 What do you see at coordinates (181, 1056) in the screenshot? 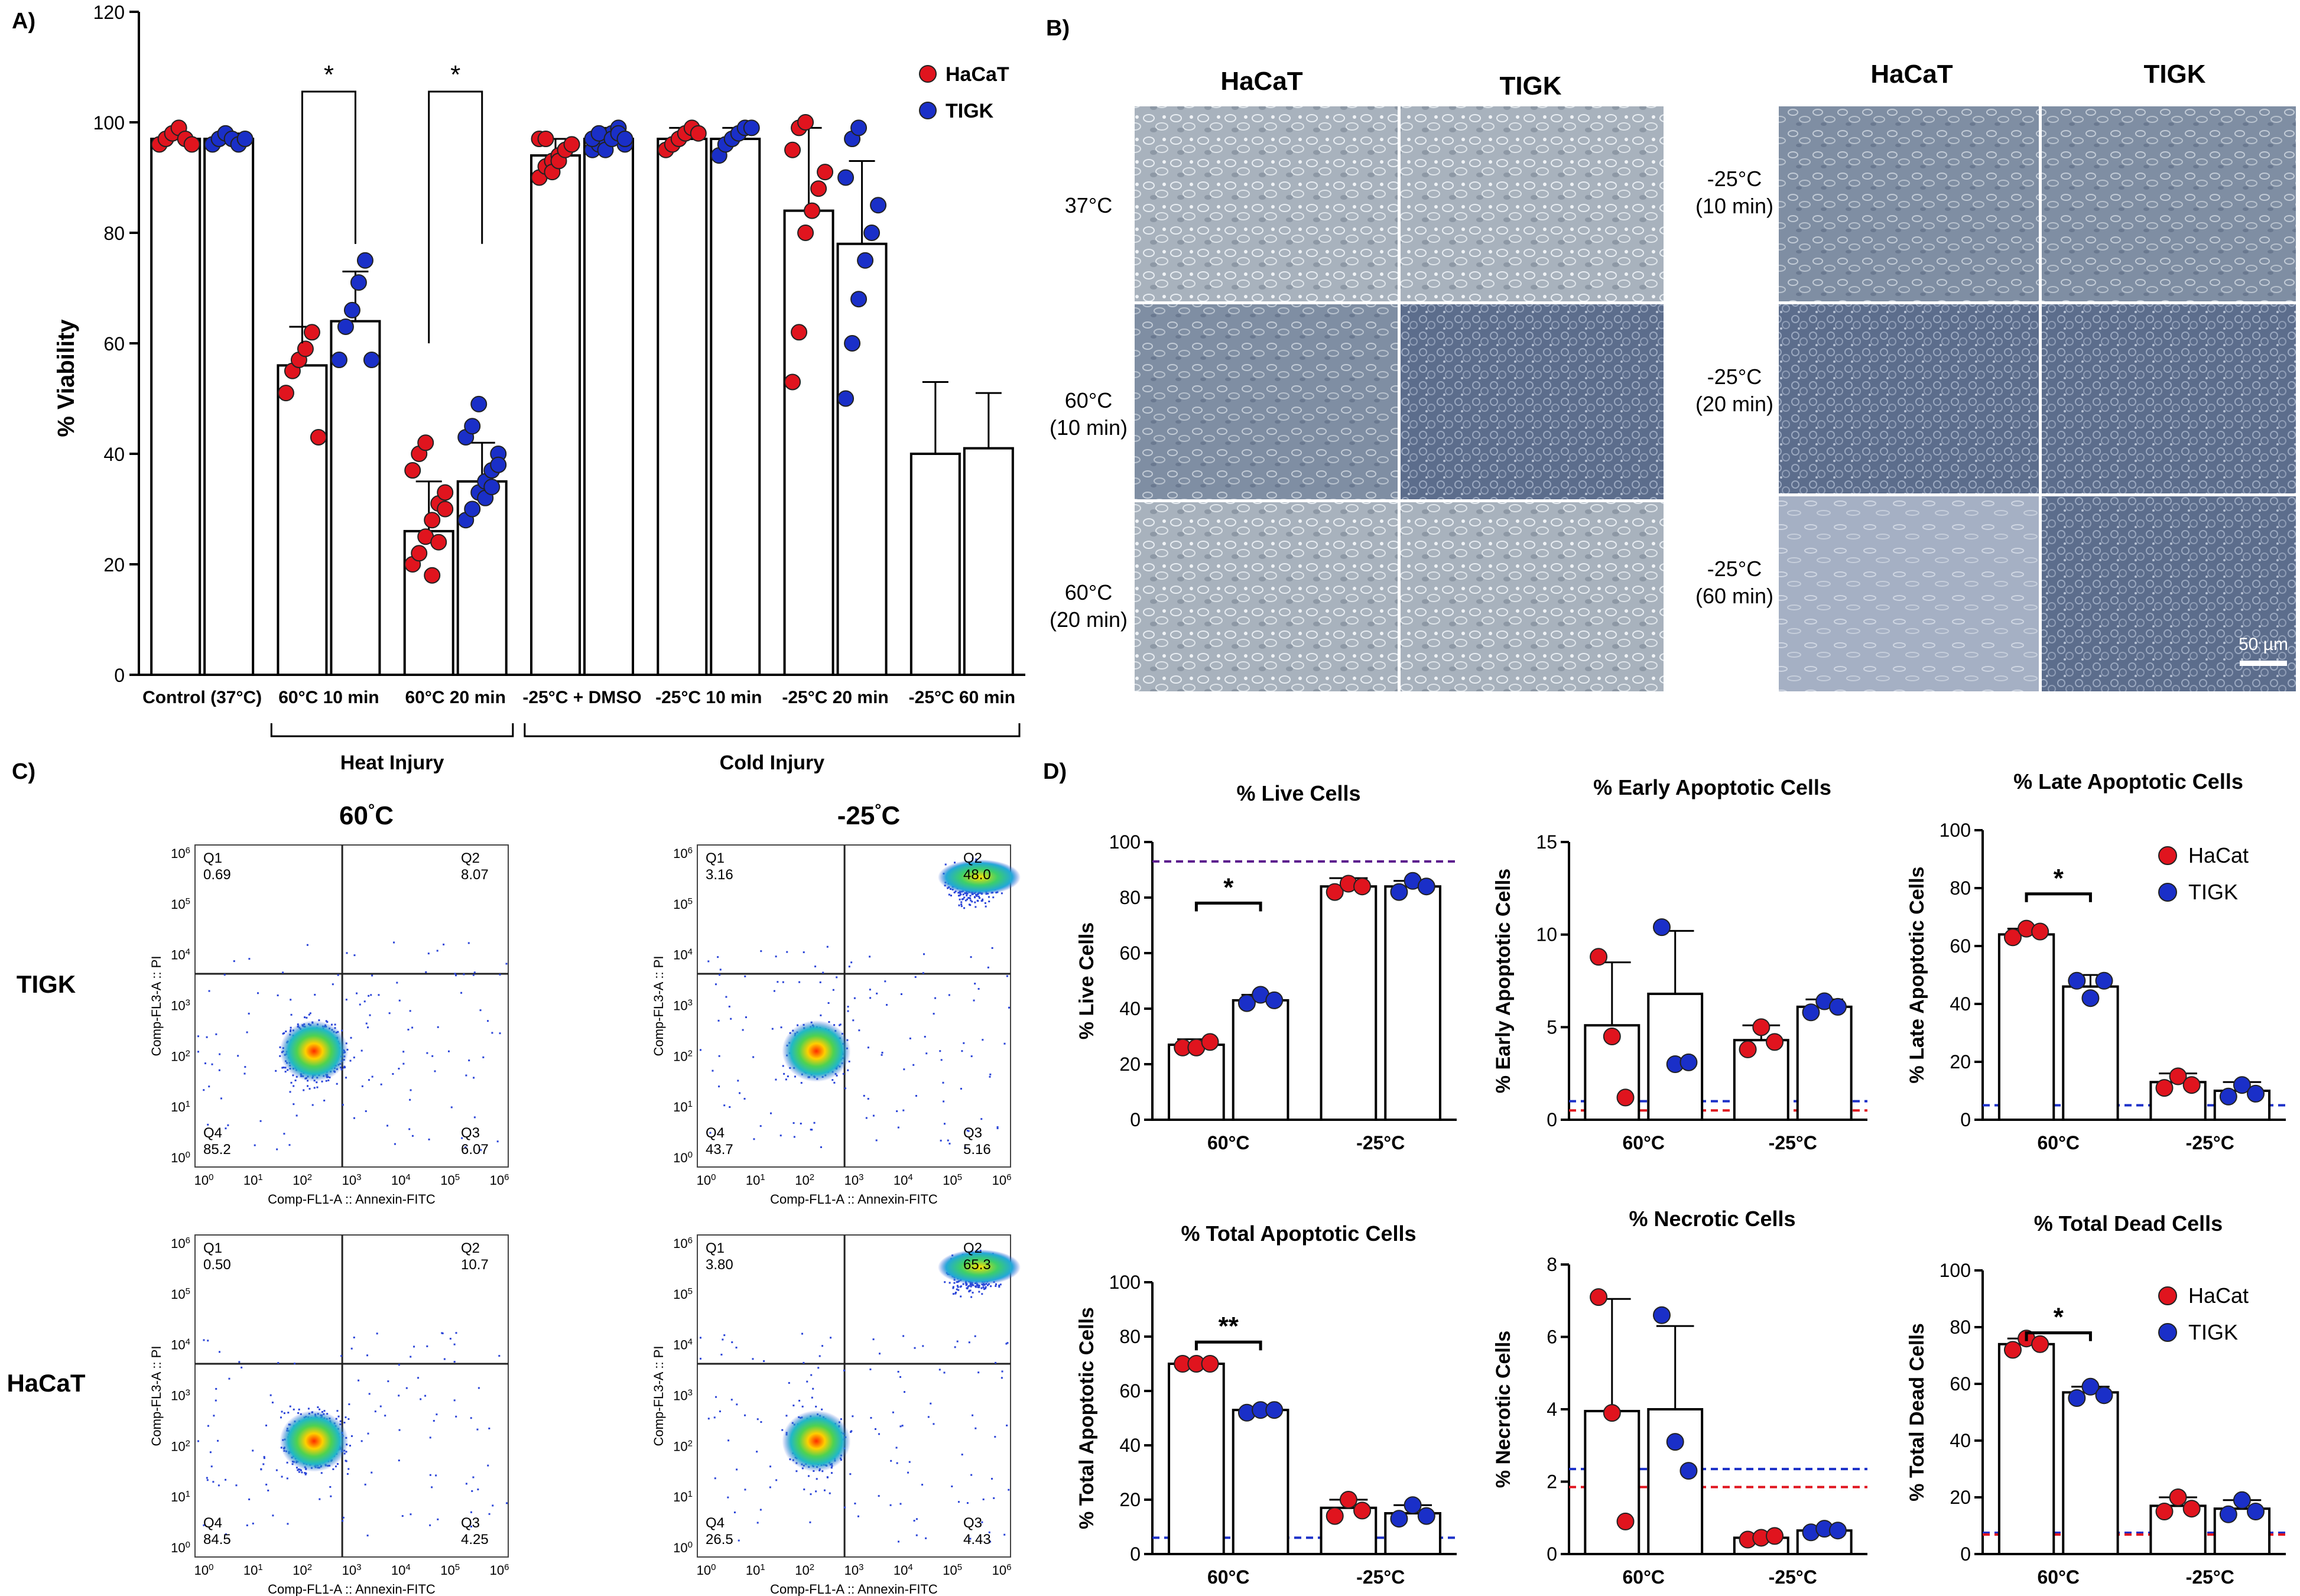
I see `flow-ytick-label: 10²` at bounding box center [181, 1056].